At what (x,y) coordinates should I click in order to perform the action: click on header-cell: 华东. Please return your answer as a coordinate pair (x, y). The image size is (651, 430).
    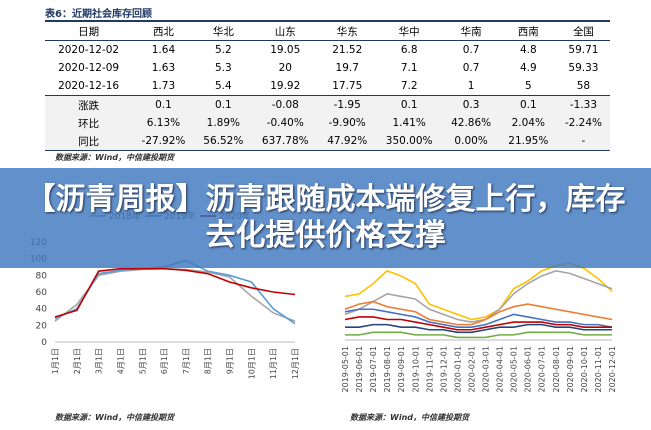
    Looking at the image, I should click on (347, 31).